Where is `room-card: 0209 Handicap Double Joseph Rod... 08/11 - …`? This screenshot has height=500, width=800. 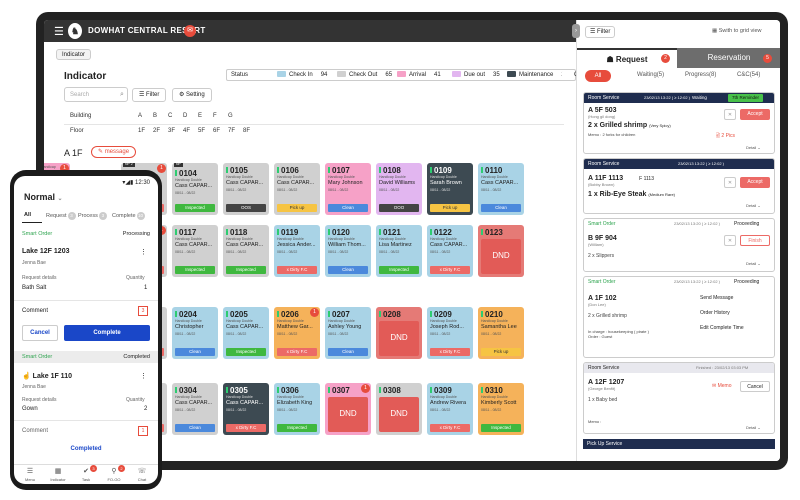 room-card: 0209 Handicap Double Joseph Rod... 08/11 - … is located at coordinates (450, 333).